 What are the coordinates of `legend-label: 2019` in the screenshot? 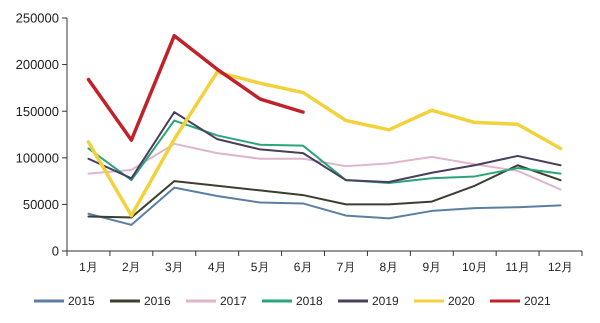 It's located at (386, 301).